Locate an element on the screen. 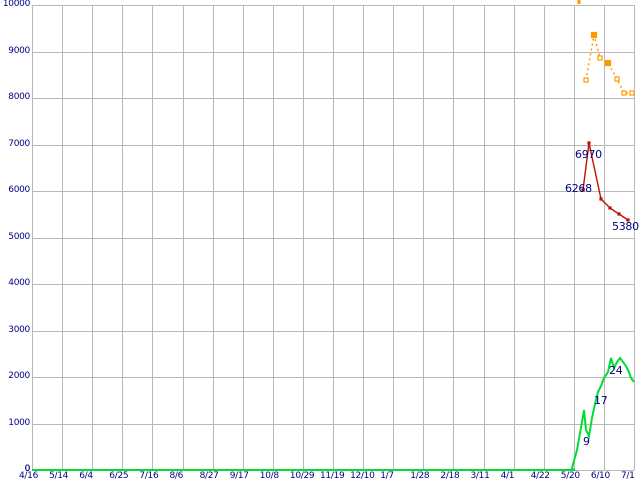  y-axis-tick-label: 10000 is located at coordinates (16, 4).